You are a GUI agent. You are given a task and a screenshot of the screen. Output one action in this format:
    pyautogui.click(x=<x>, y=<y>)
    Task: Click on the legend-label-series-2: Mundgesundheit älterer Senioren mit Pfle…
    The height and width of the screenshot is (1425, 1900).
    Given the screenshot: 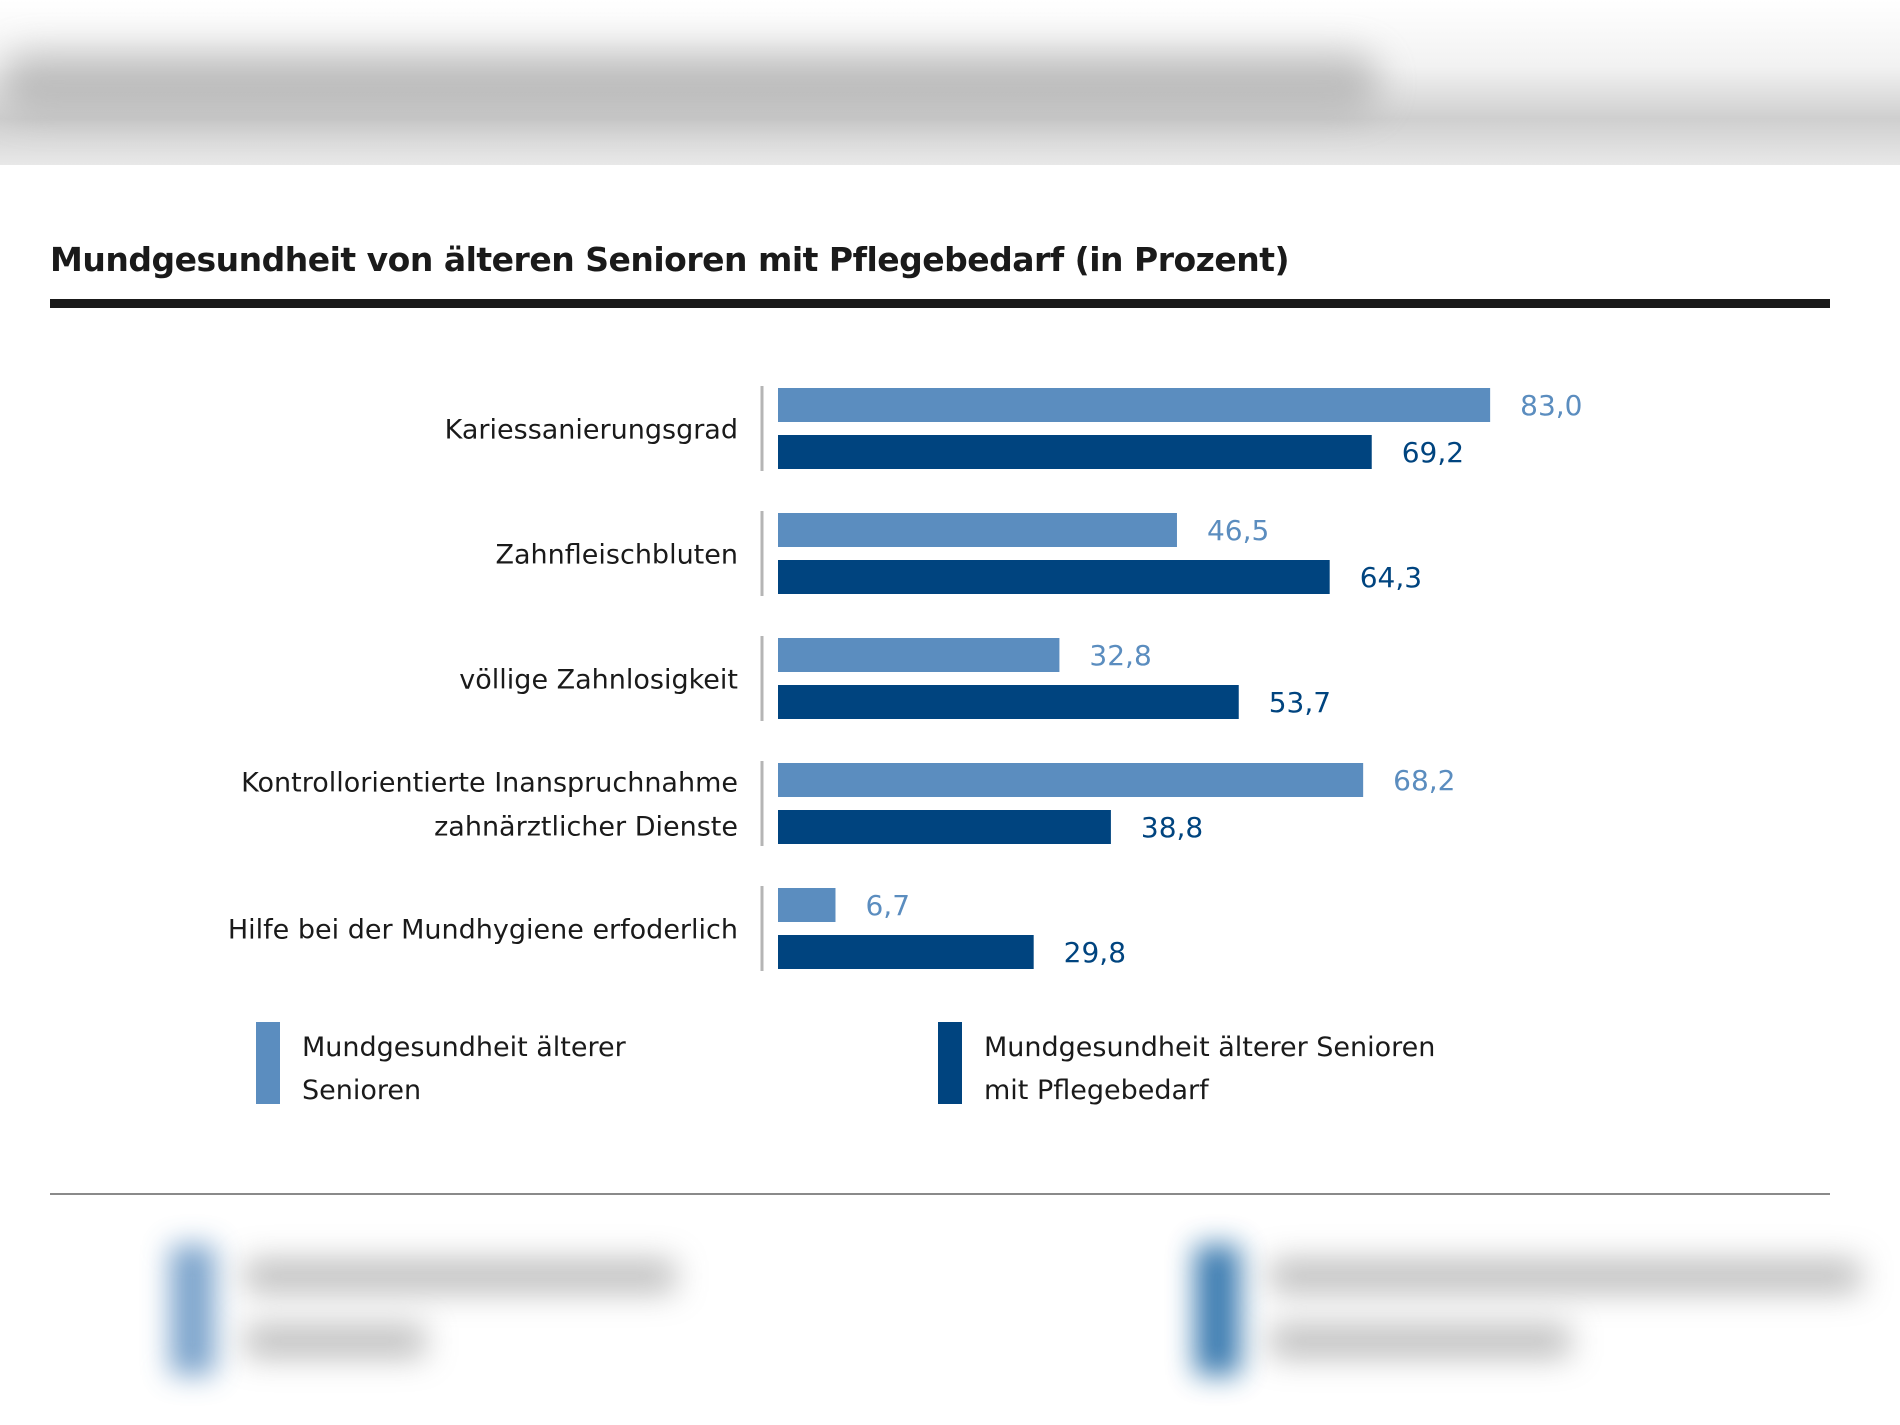 What is the action you would take?
    pyautogui.click(x=1209, y=1069)
    